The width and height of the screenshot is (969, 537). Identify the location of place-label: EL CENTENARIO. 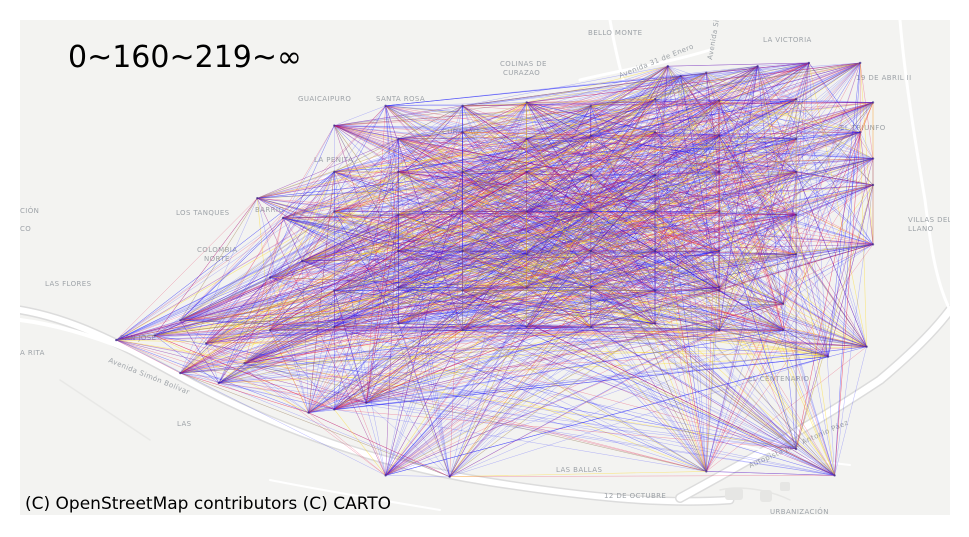
(779, 379).